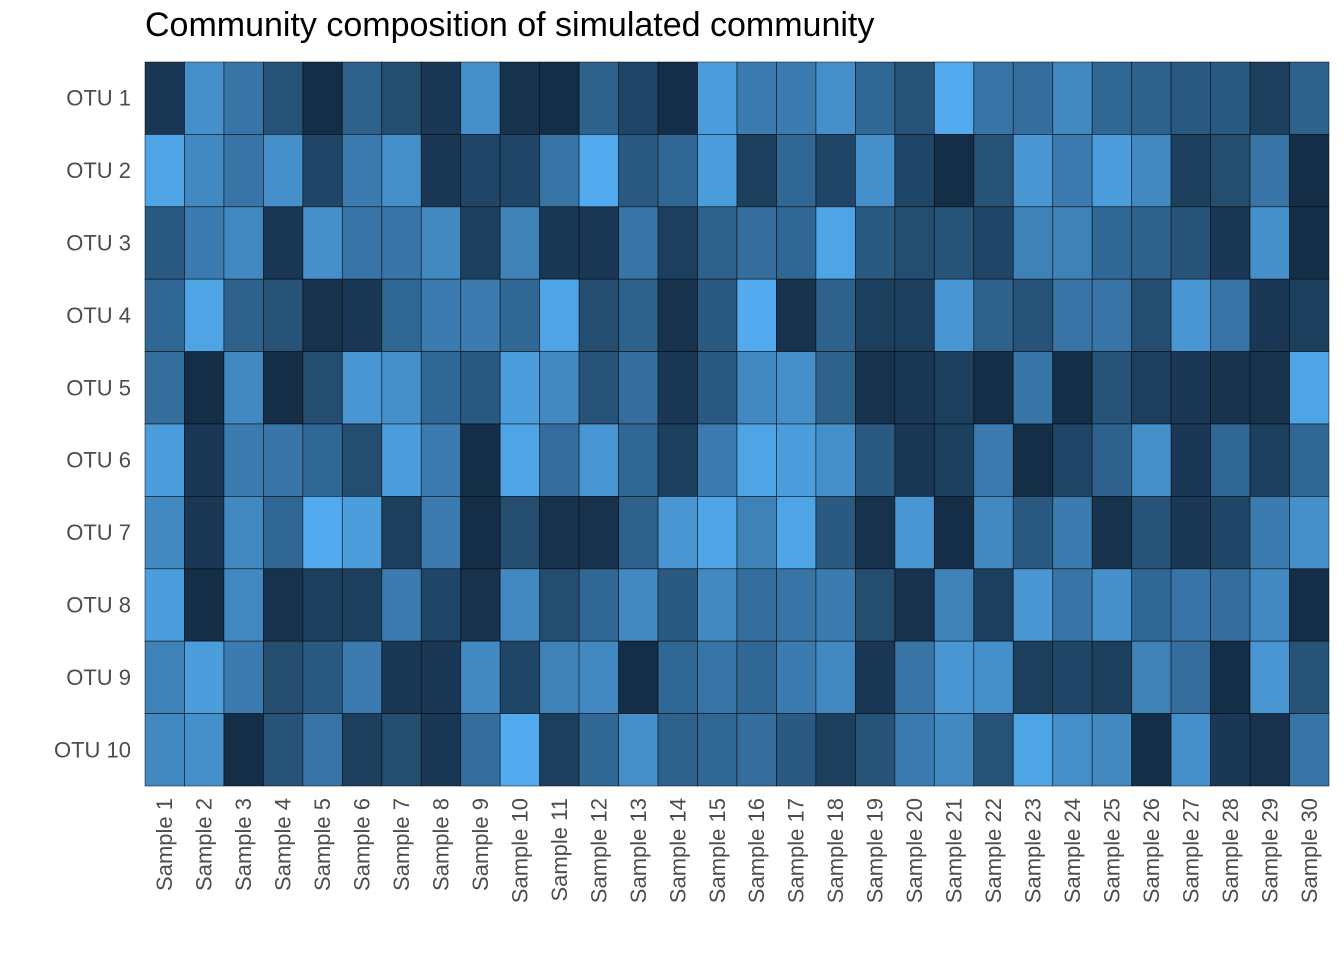 This screenshot has height=960, width=1344. I want to click on x-tick-label: Sample 28, so click(1230, 850).